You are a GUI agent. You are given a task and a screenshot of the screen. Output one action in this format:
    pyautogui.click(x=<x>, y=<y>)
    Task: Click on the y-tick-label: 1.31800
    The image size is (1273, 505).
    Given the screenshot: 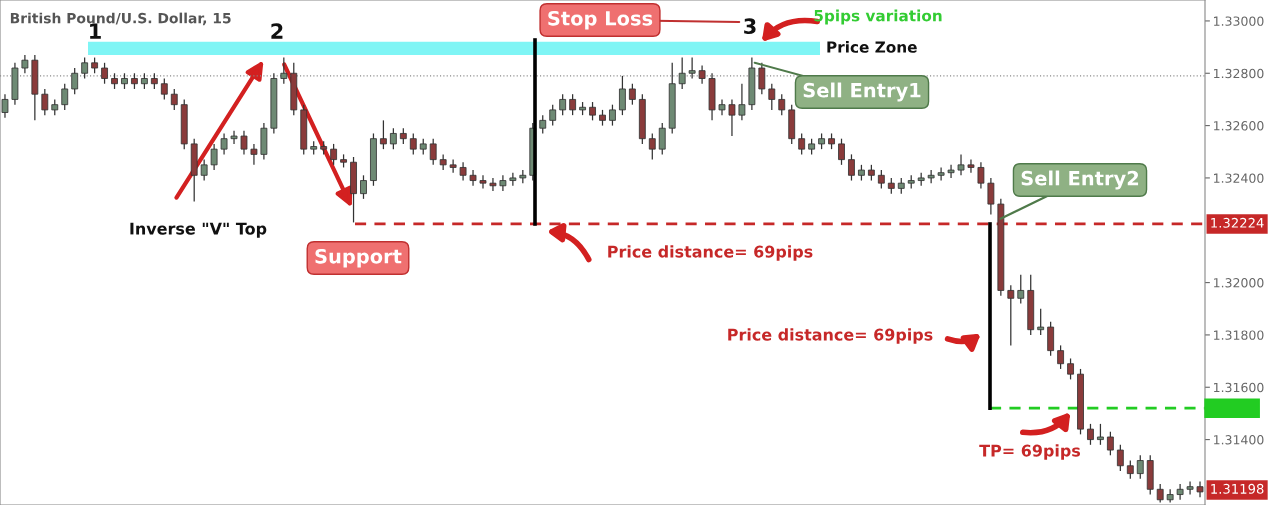 What is the action you would take?
    pyautogui.click(x=1239, y=335)
    